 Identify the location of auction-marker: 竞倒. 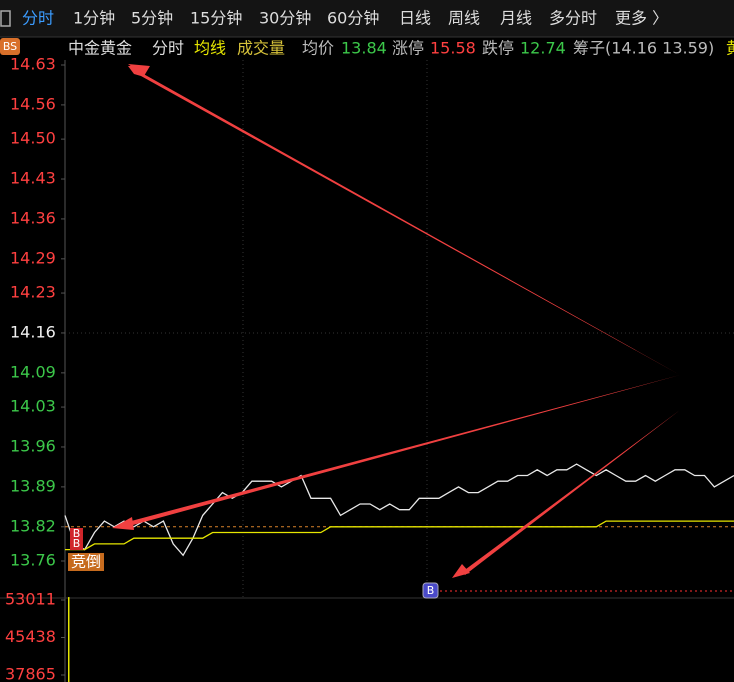
(86, 562).